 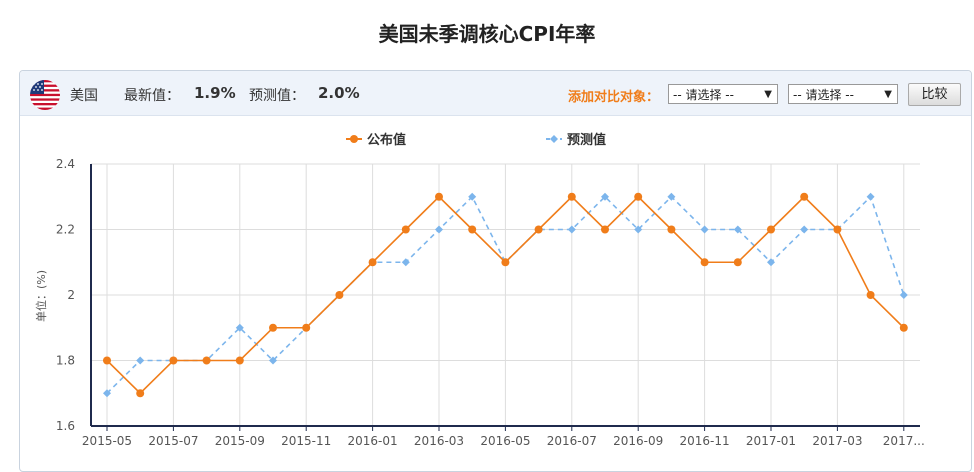 What do you see at coordinates (71, 295) in the screenshot?
I see `y-tick-label: 2` at bounding box center [71, 295].